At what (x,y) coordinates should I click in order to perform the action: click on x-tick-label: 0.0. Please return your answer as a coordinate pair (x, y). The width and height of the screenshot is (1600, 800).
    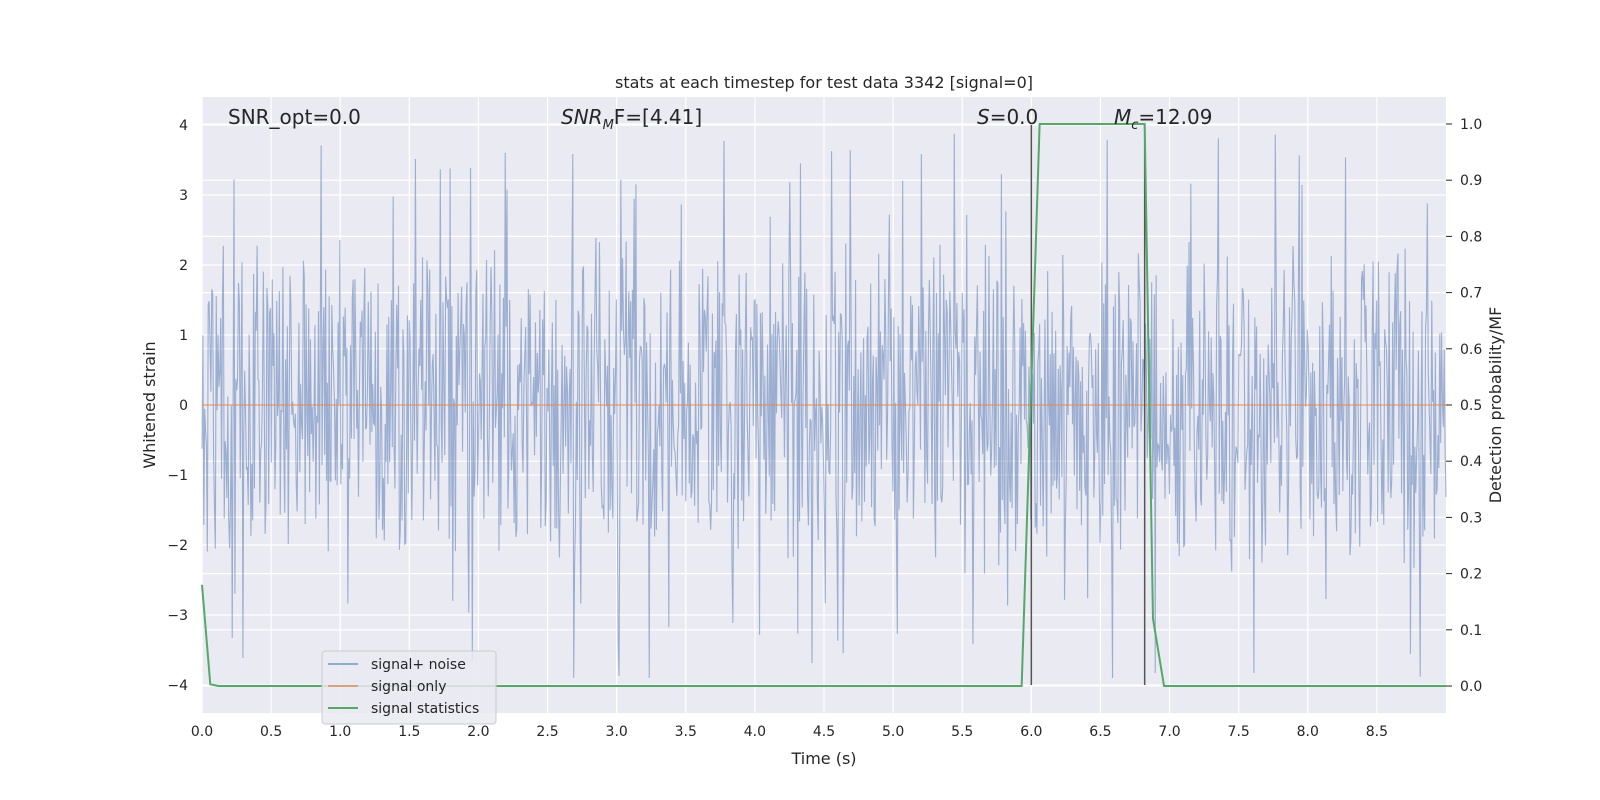
    Looking at the image, I should click on (202, 732).